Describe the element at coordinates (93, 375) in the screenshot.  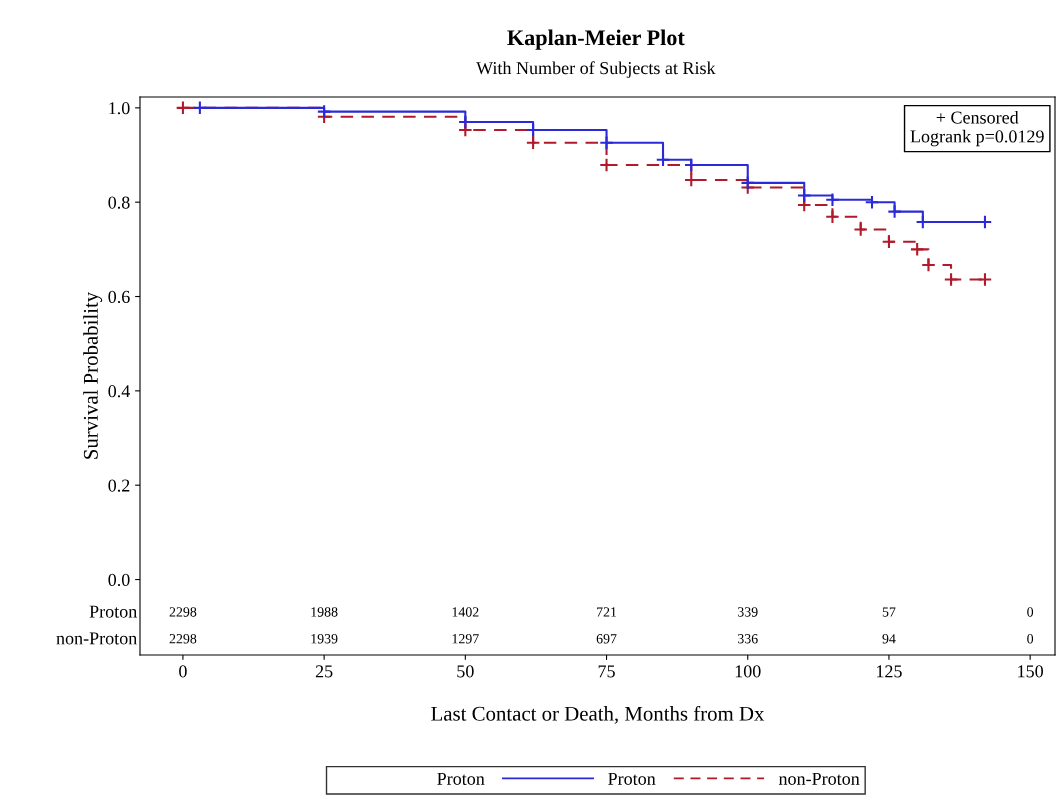
I see `y-axis-title: Survival Probability` at that location.